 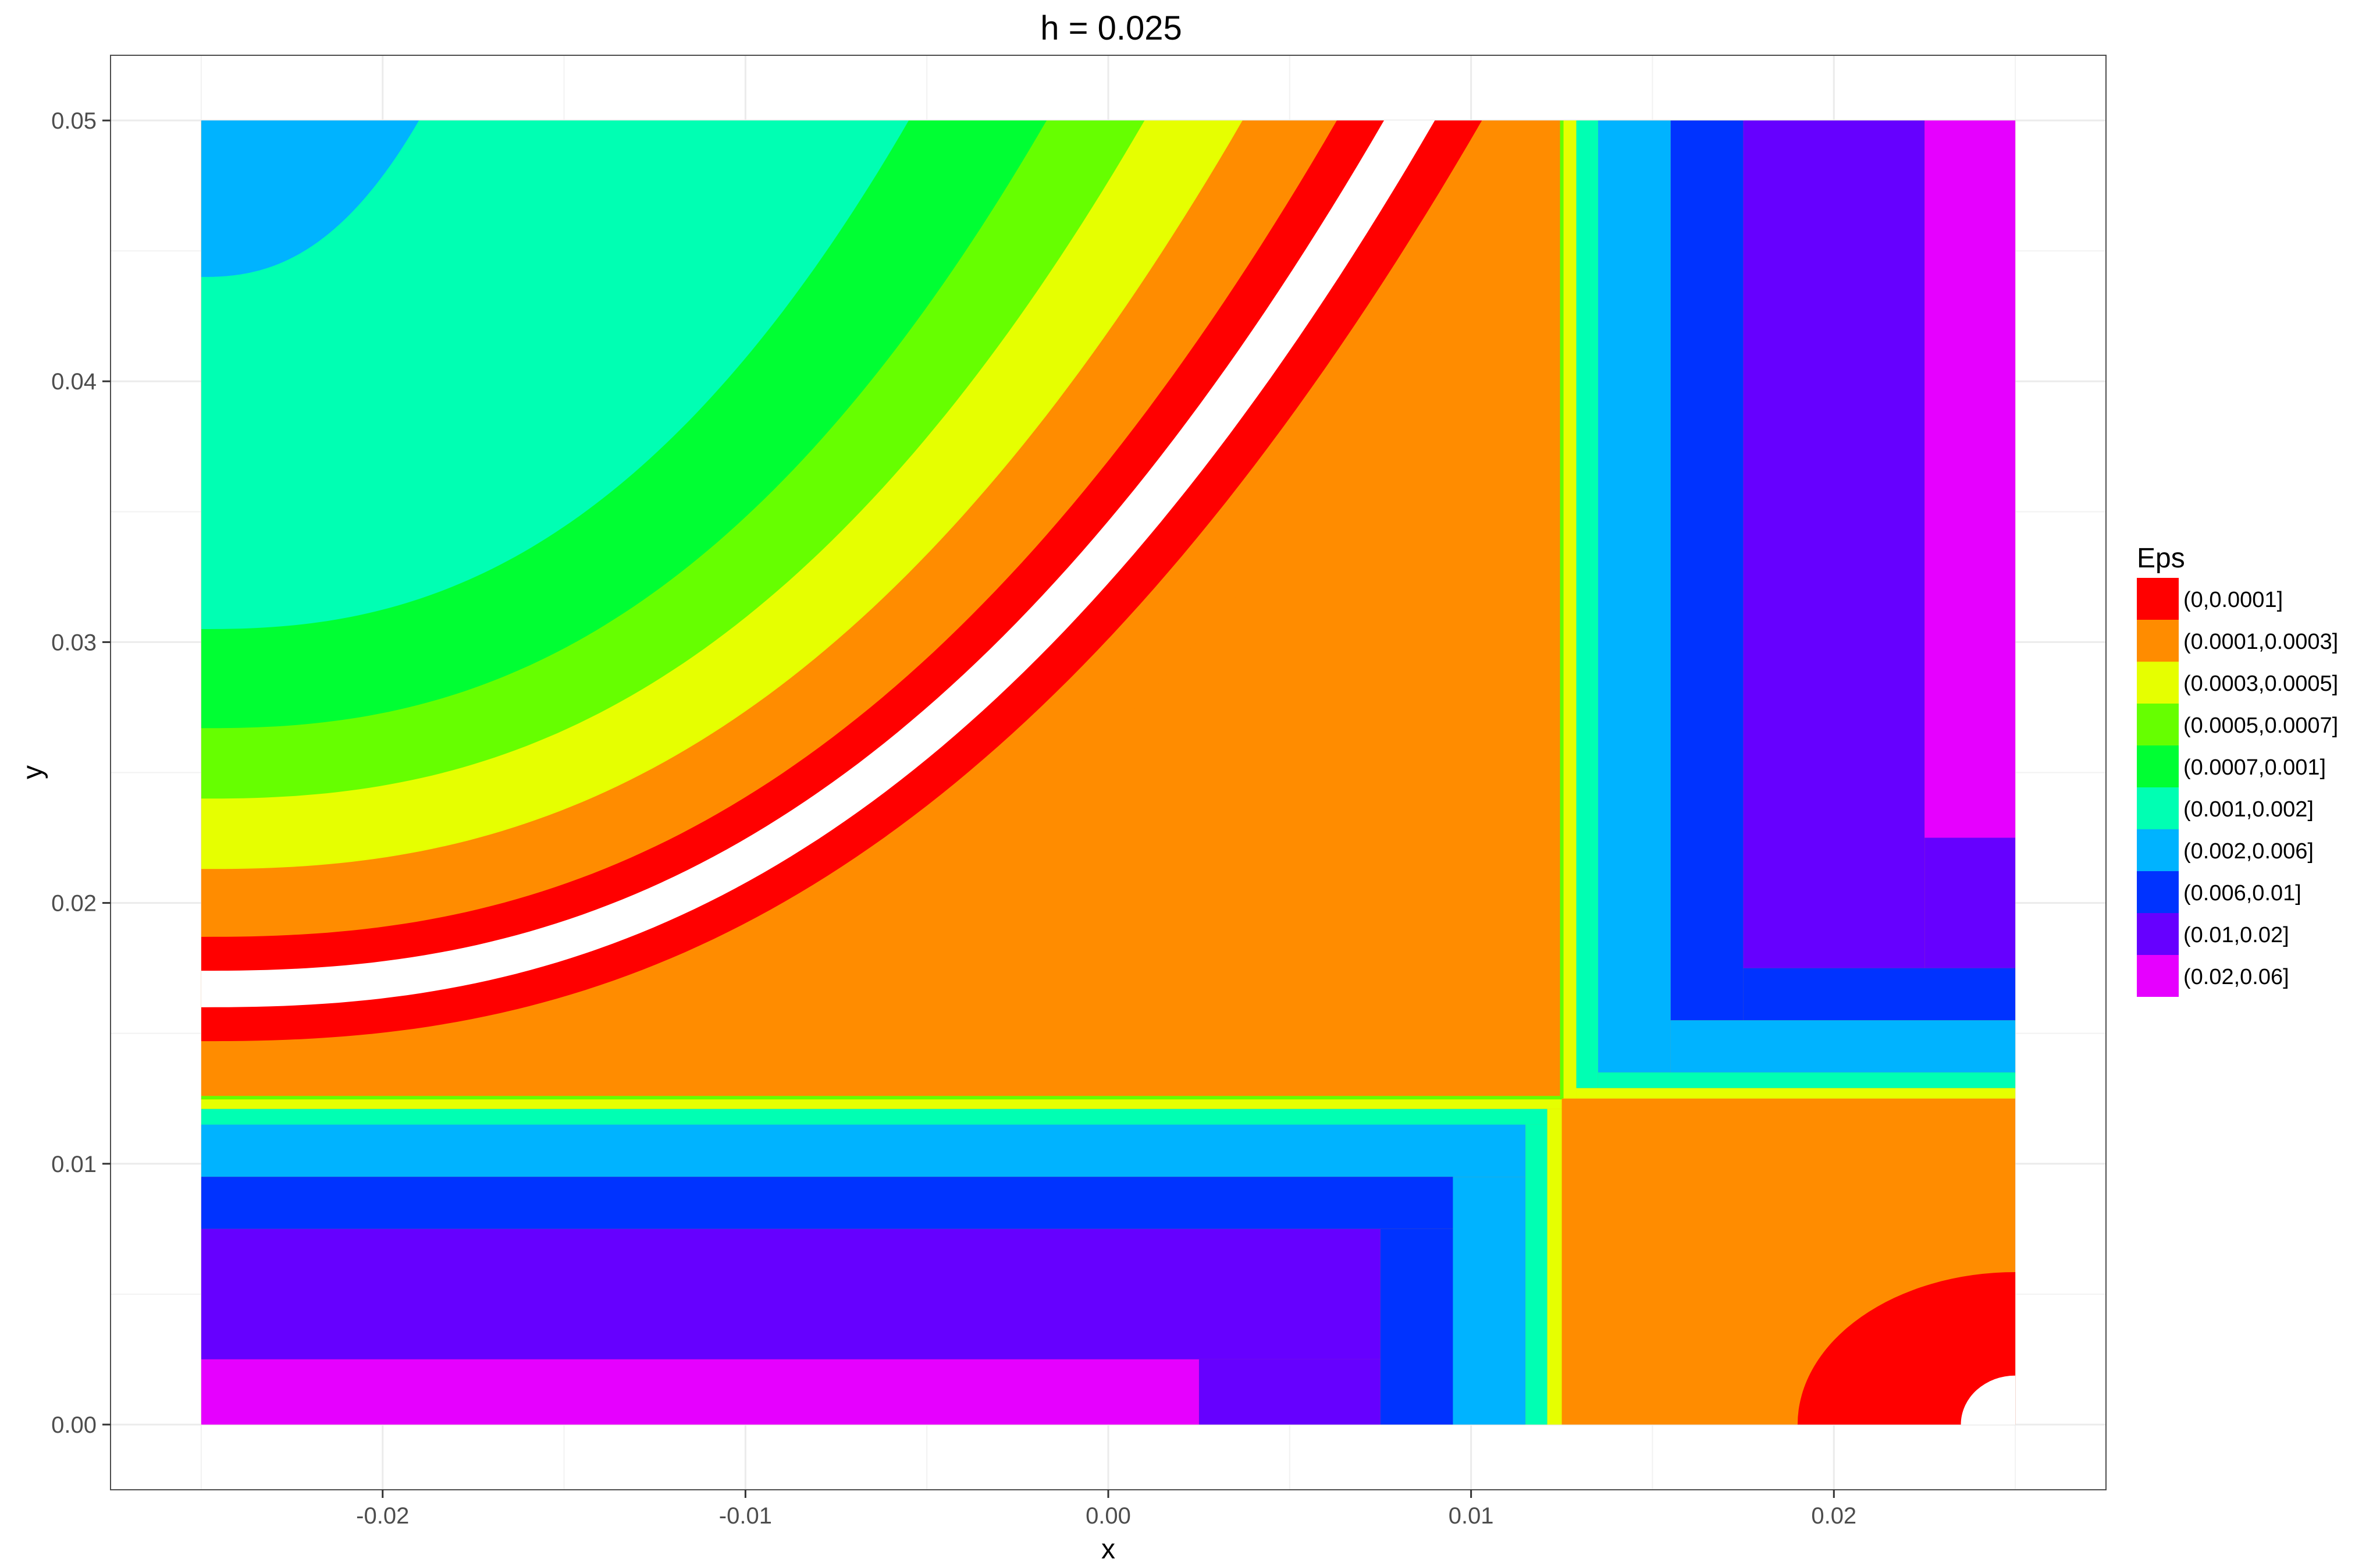 What do you see at coordinates (2260, 642) in the screenshot?
I see `legend-label: (0.0001,0.0003]` at bounding box center [2260, 642].